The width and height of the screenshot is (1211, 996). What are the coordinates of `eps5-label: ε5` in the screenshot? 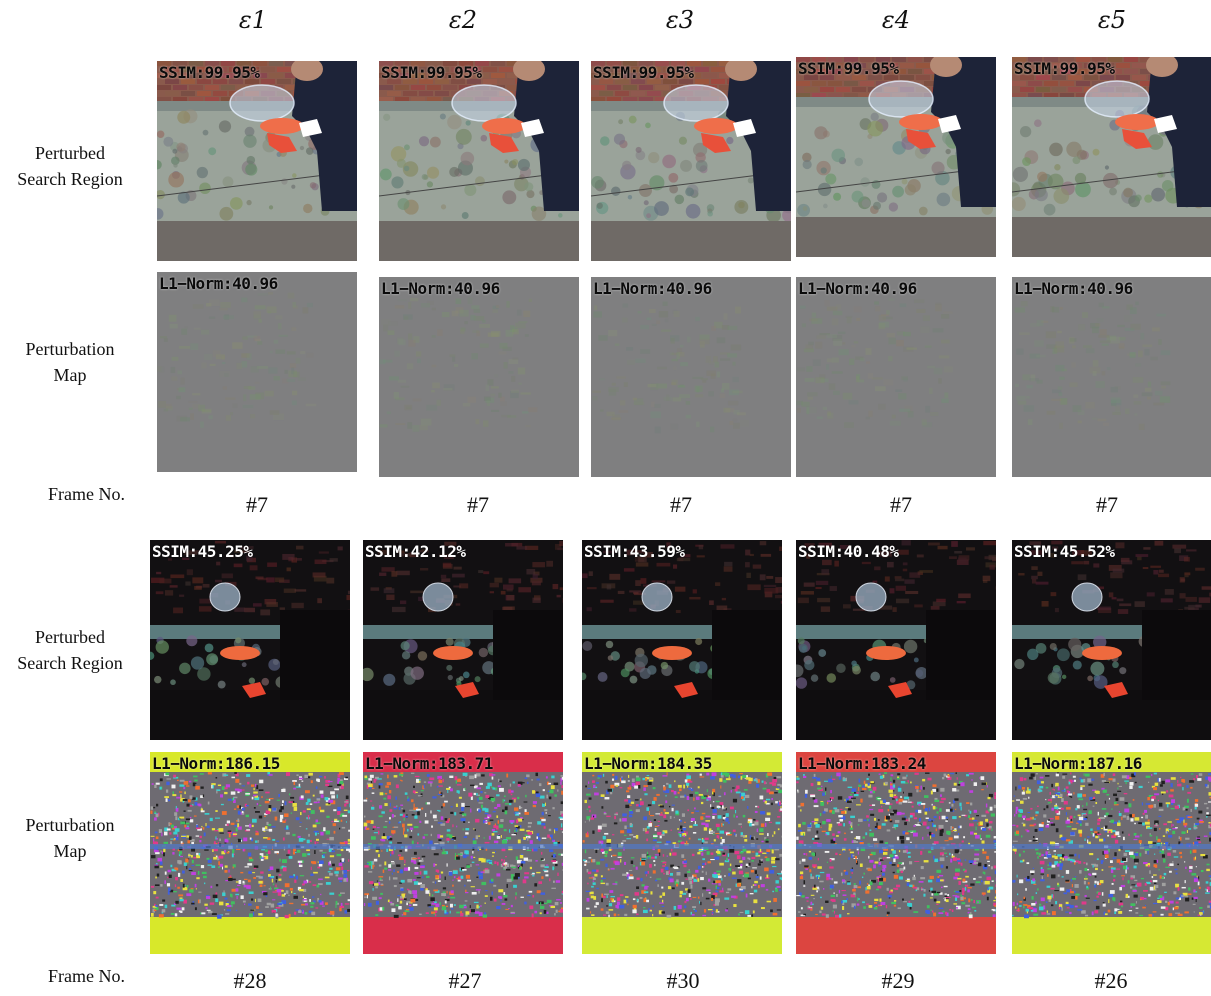 It's located at (1112, 20).